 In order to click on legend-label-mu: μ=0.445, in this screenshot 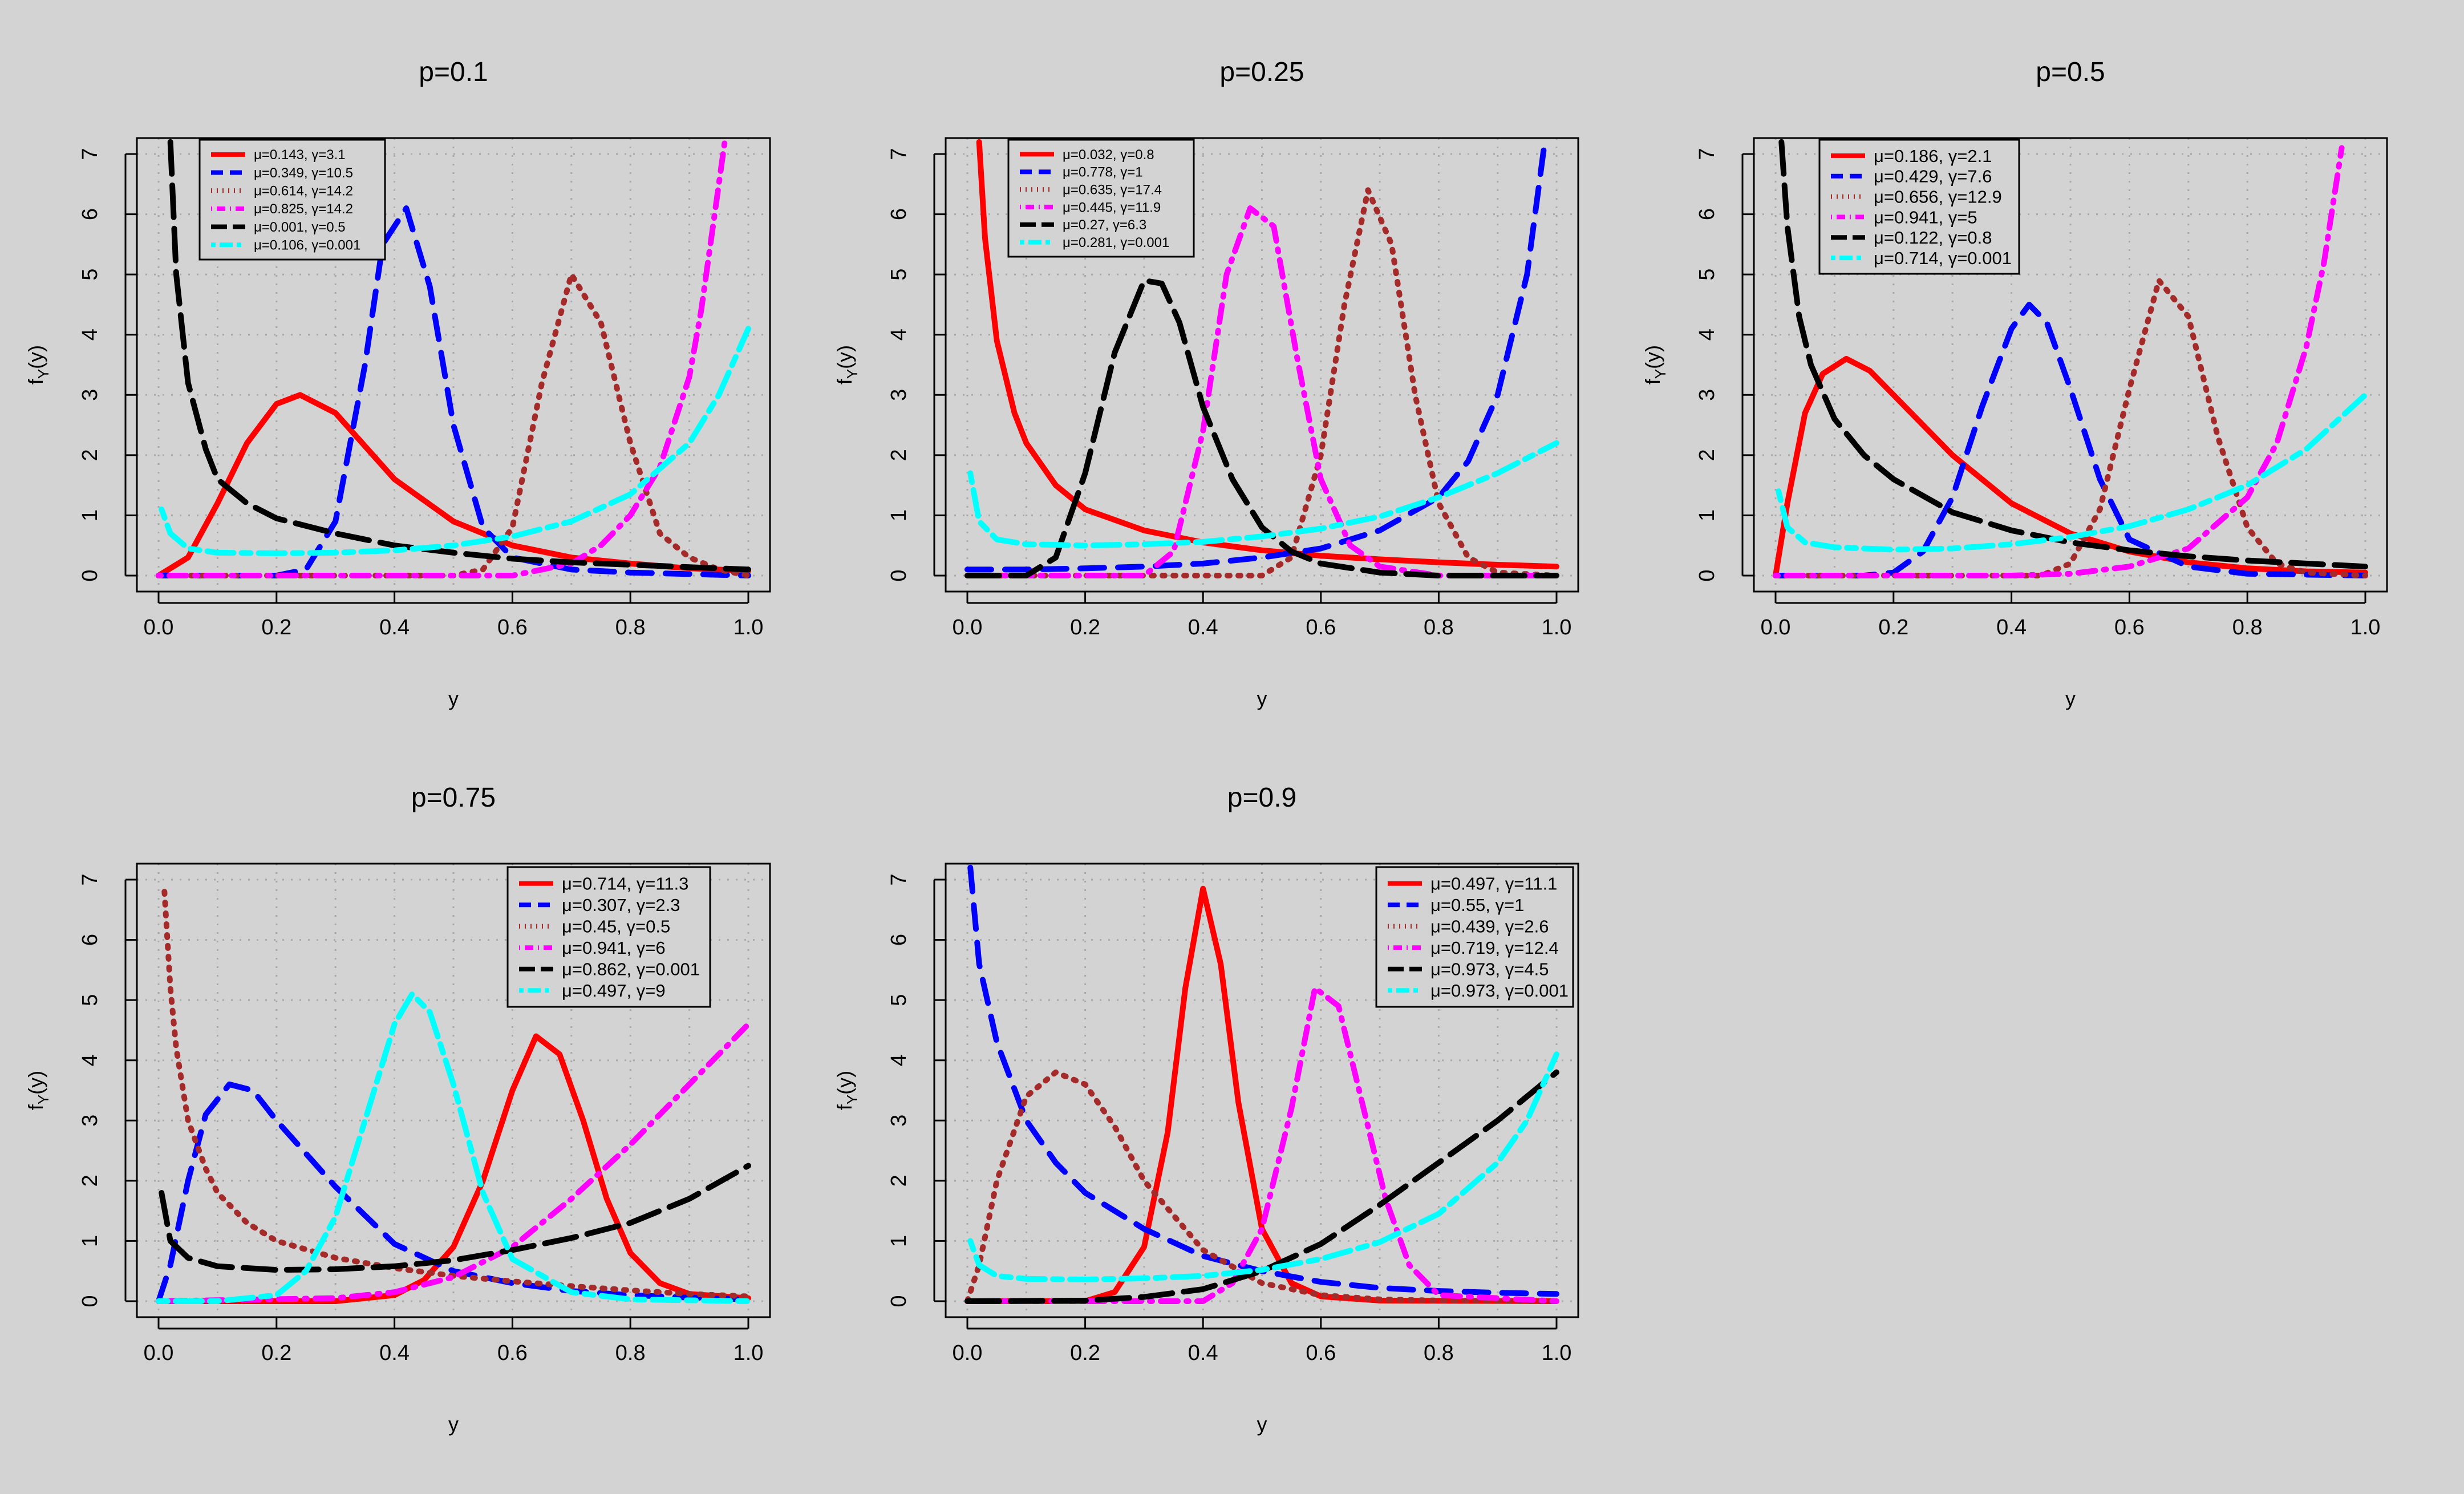, I will do `click(1092, 207)`.